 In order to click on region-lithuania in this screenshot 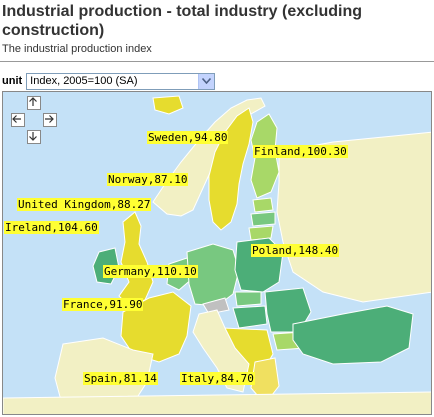, I will do `click(261, 233)`.